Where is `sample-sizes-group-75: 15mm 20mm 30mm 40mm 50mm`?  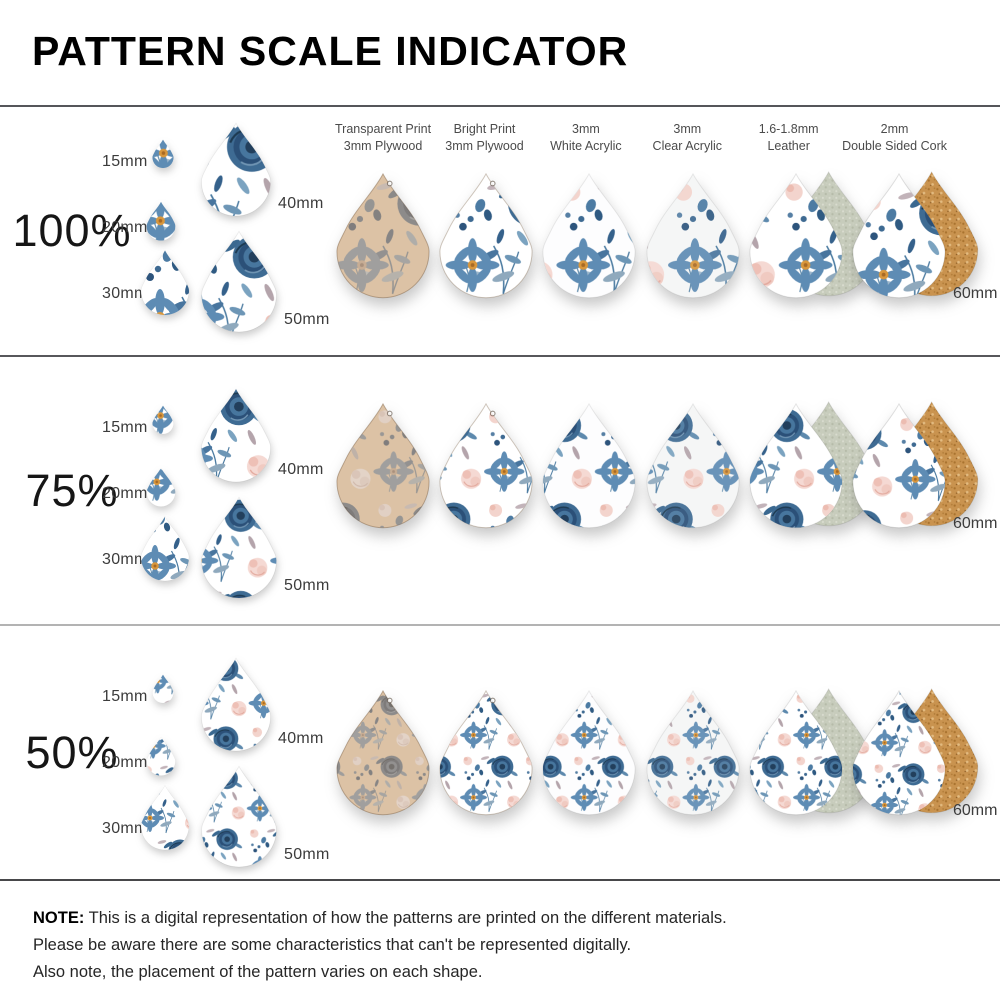
sample-sizes-group-75: 15mm 20mm 30mm 40mm 50mm is located at coordinates (221, 496).